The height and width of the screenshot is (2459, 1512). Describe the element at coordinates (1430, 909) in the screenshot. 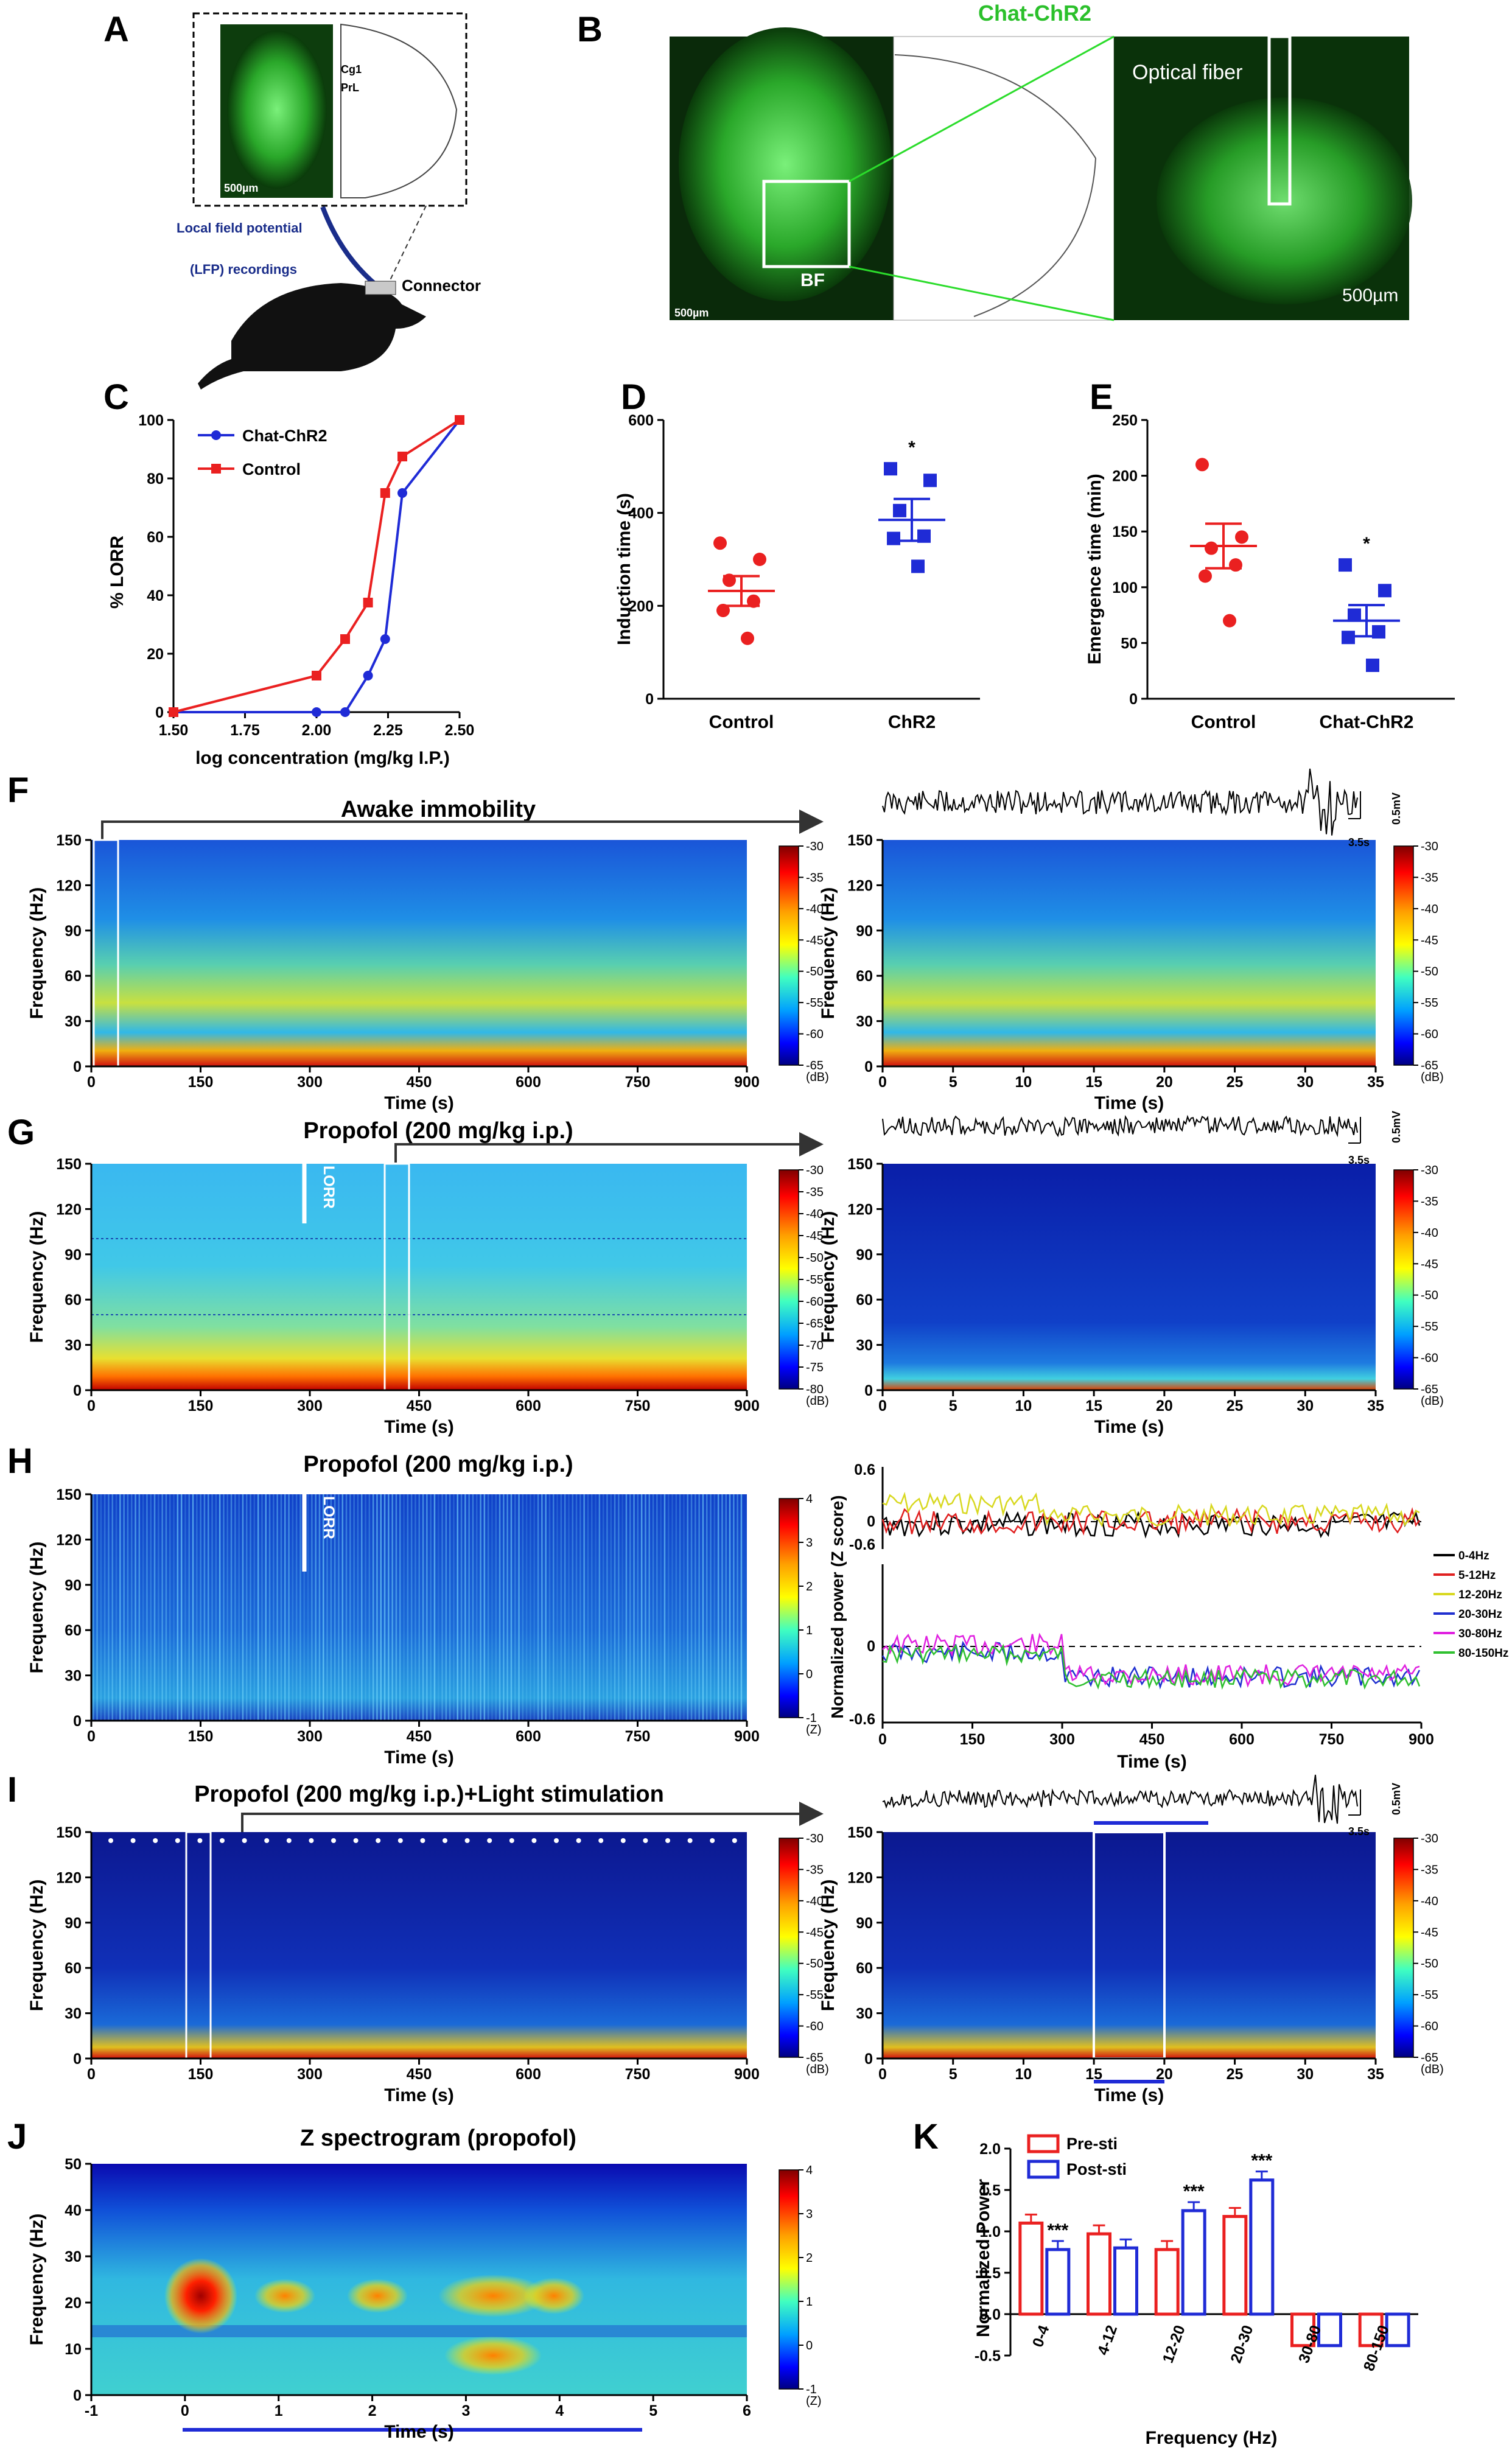

I see `f-zoom-cb-label: -40` at that location.